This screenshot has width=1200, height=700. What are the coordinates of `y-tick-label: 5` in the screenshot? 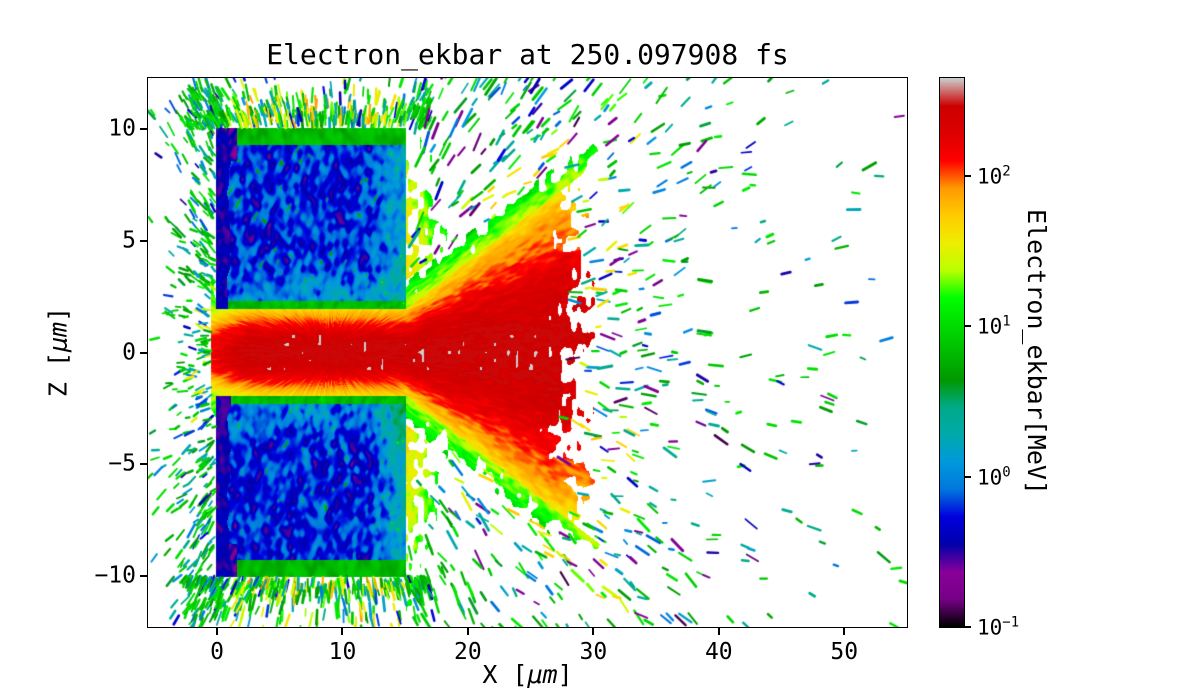 It's located at (129, 240).